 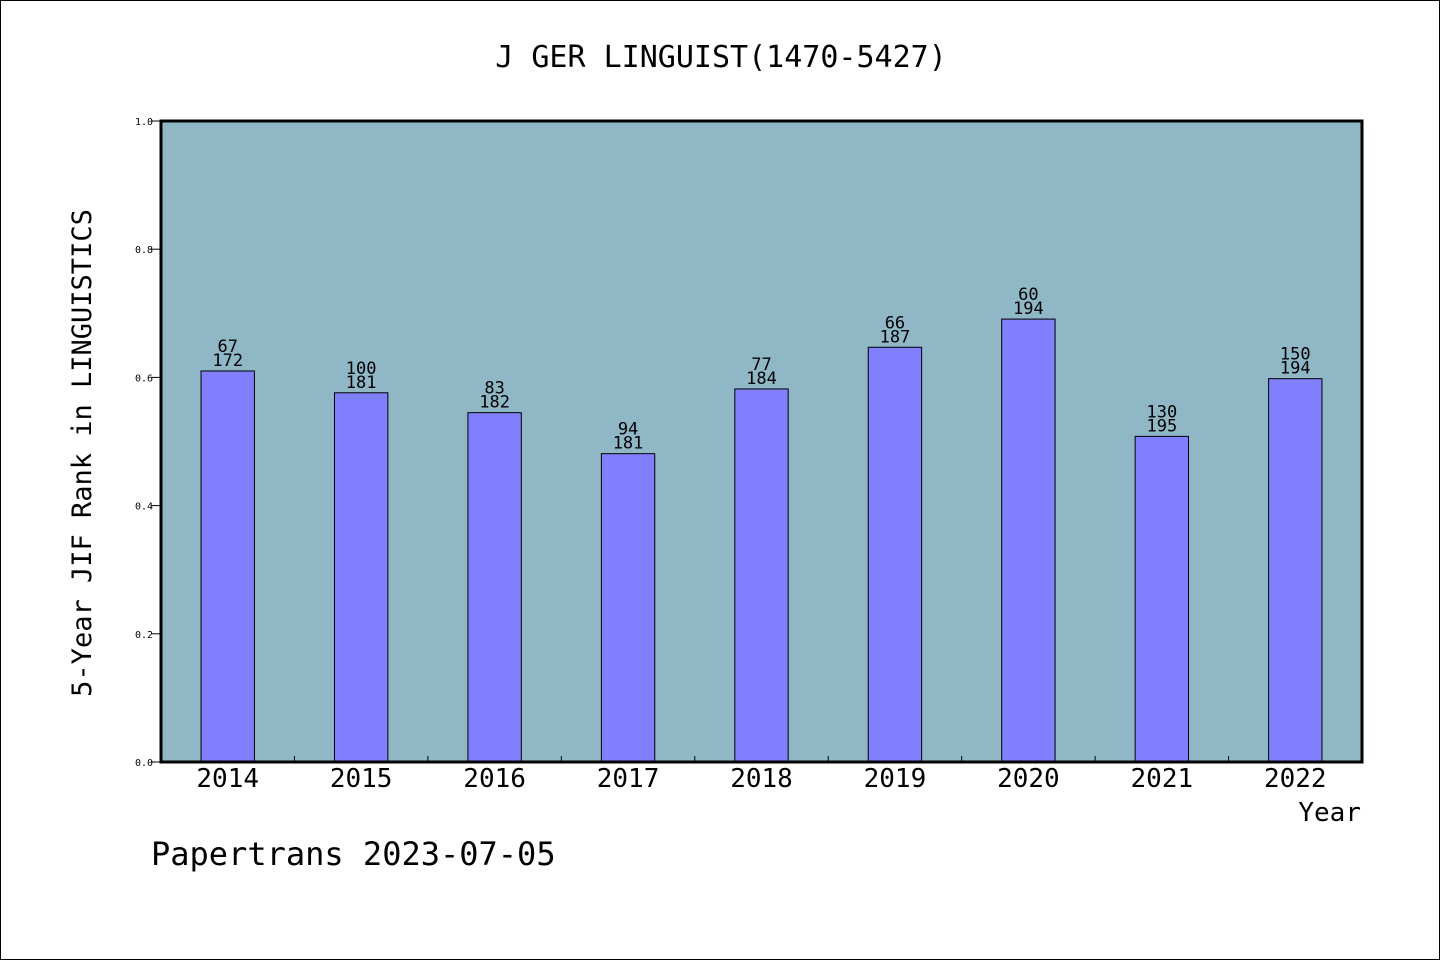 What do you see at coordinates (353, 854) in the screenshot?
I see `watermark-text: Papertrans 2023-07-05` at bounding box center [353, 854].